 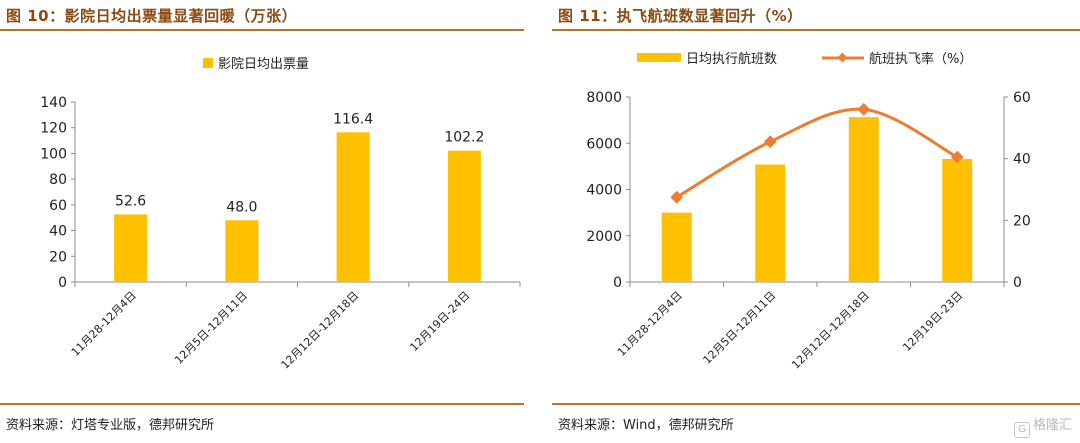 What do you see at coordinates (842, 57) in the screenshot?
I see `legend-swatch-marker` at bounding box center [842, 57].